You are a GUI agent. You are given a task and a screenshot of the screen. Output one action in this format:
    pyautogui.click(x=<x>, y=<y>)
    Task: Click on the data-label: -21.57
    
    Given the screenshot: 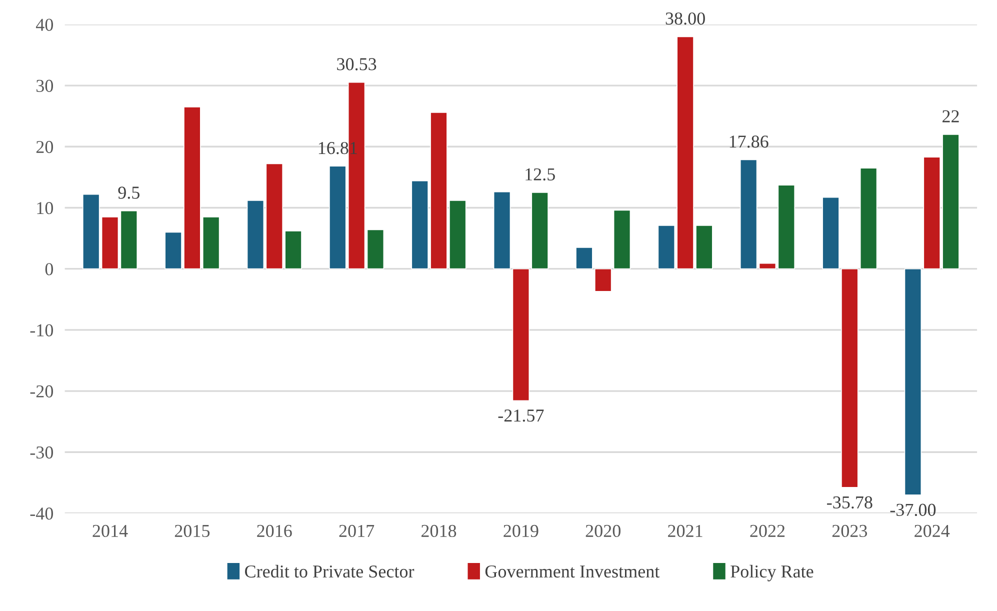 What is the action you would take?
    pyautogui.click(x=521, y=416)
    